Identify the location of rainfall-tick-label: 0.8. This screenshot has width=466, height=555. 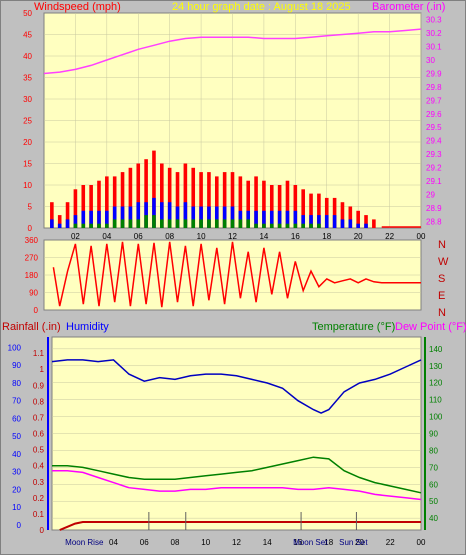
(39, 401).